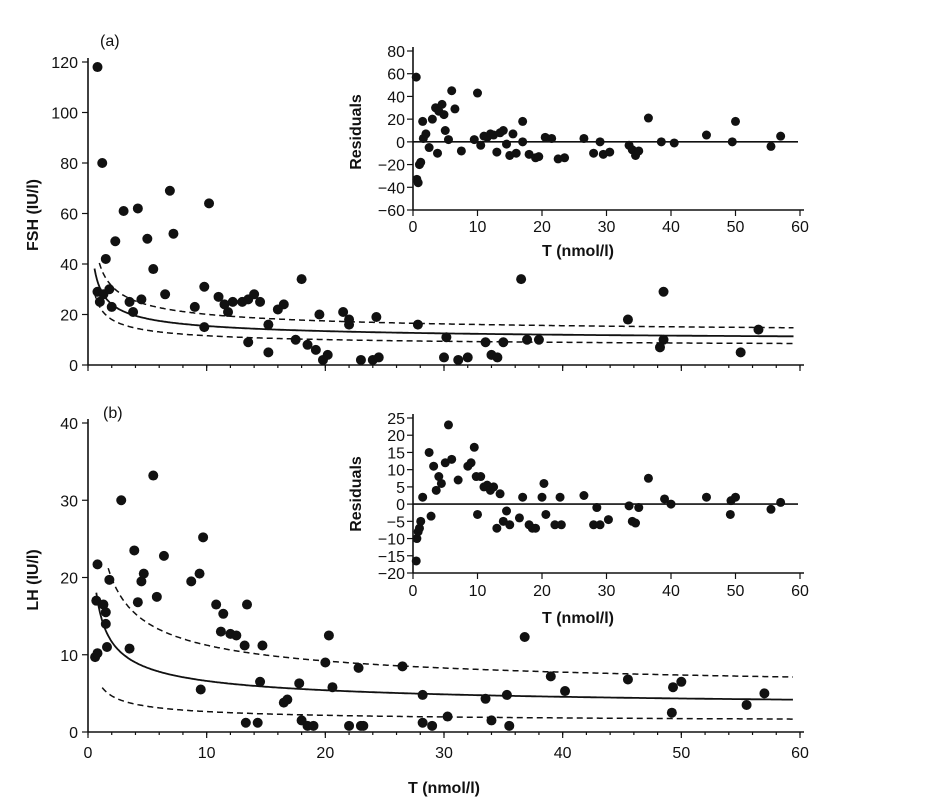 This screenshot has width=932, height=812. Describe the element at coordinates (33, 215) in the screenshot. I see `panel-a-y-label: FSH (IU/l)` at that location.